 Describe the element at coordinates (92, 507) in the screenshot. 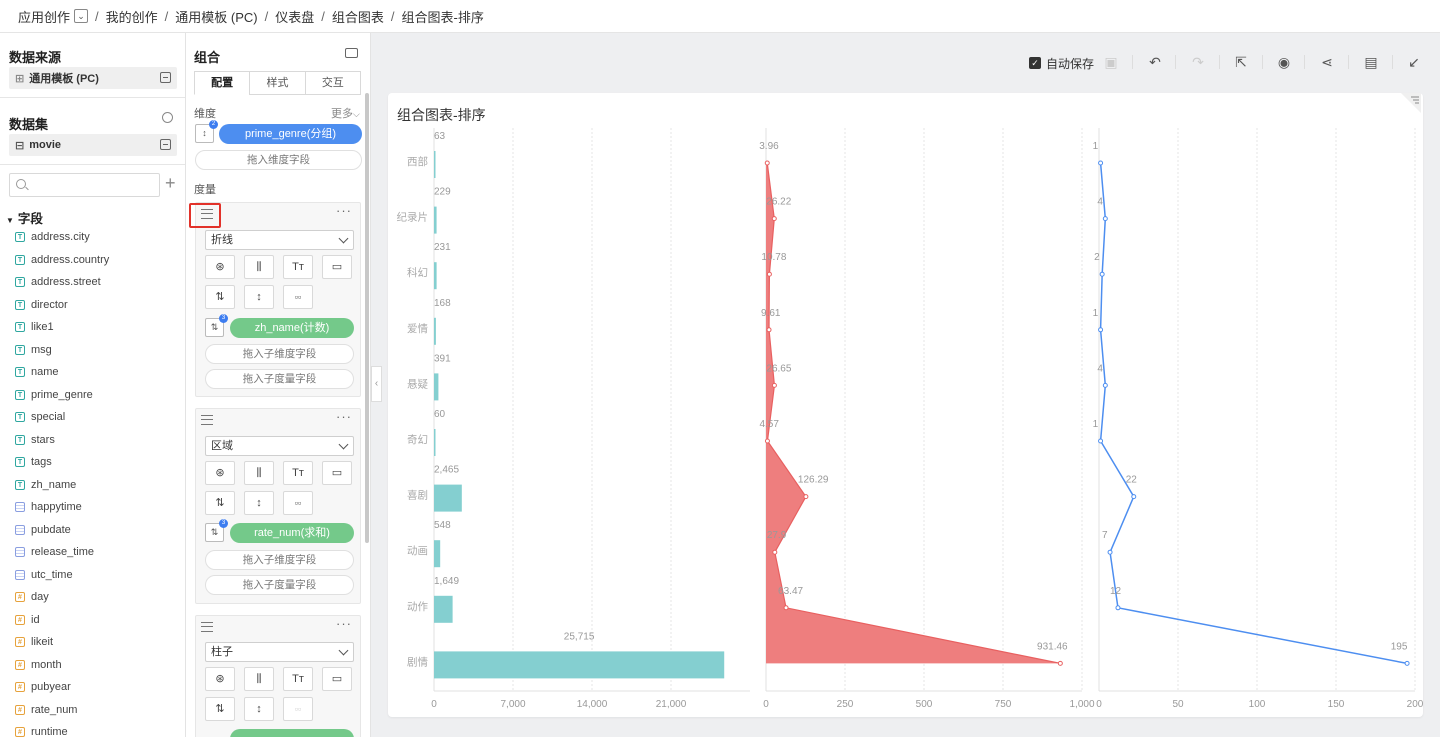

I see `field-item: happytime` at that location.